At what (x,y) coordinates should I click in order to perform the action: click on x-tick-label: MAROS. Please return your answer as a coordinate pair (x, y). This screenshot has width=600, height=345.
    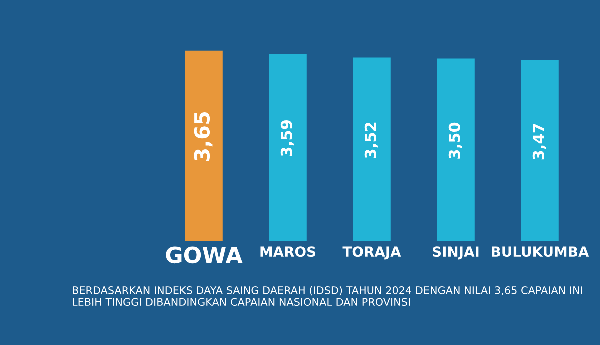
    Looking at the image, I should click on (288, 252).